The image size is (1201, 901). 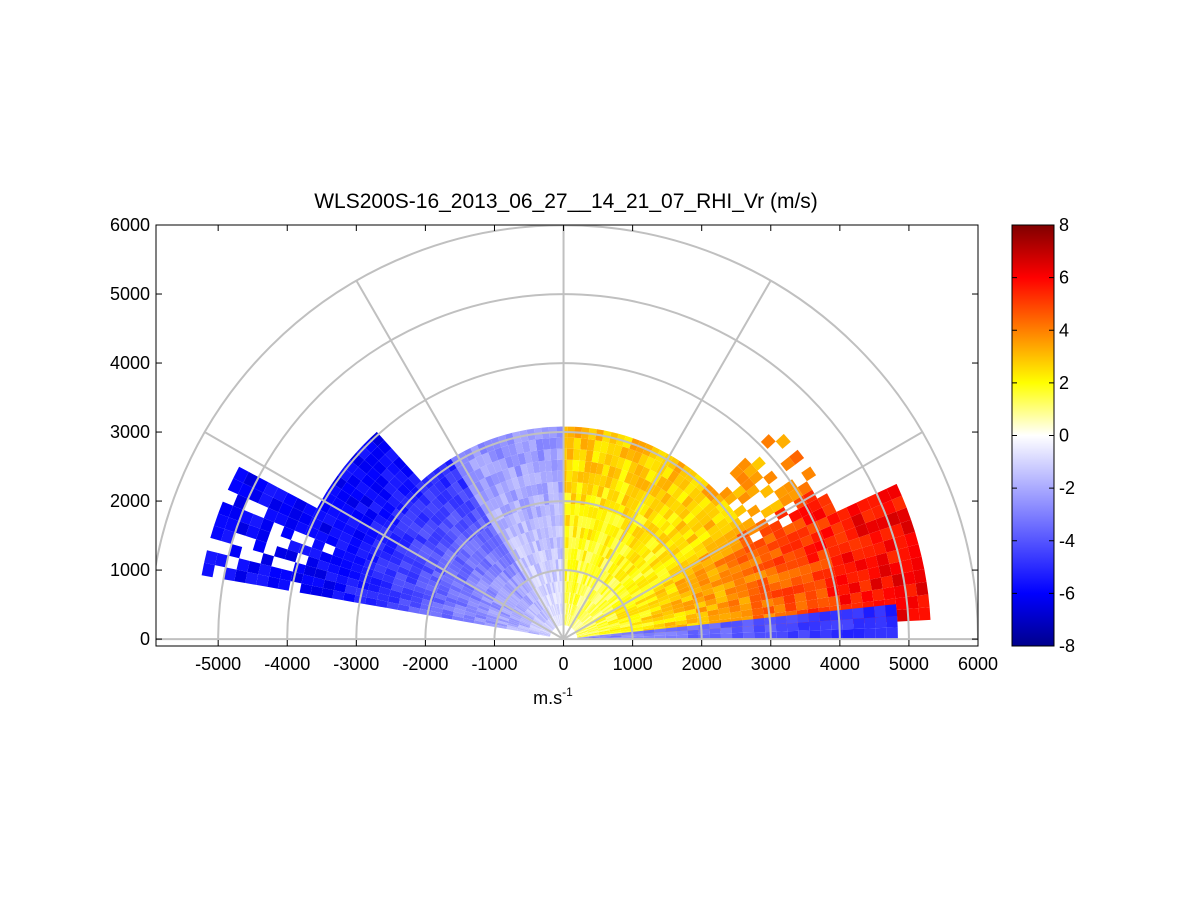 I want to click on x-tick-label: 6000, so click(x=978, y=664).